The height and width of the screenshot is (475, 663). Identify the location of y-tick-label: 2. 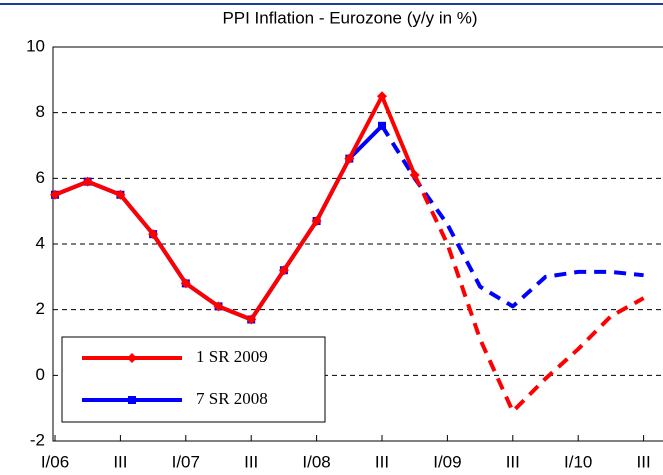
(40, 308).